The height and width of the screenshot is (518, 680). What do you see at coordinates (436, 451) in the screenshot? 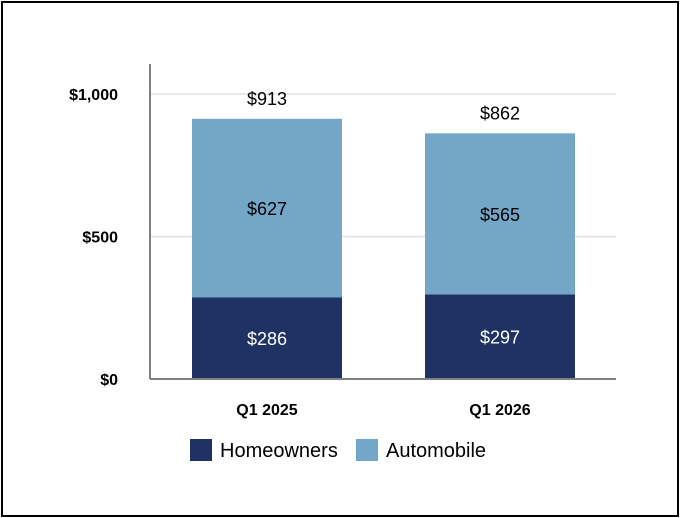
I see `legend-label-automobile: Automobile` at bounding box center [436, 451].